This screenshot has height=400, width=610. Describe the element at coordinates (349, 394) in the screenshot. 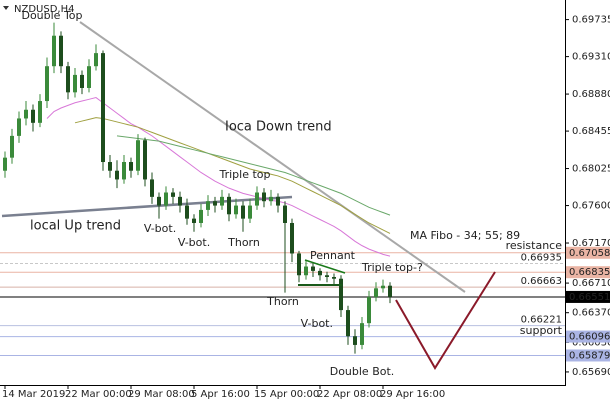

I see `x-tick-label: 22 Apr 08:00` at that location.